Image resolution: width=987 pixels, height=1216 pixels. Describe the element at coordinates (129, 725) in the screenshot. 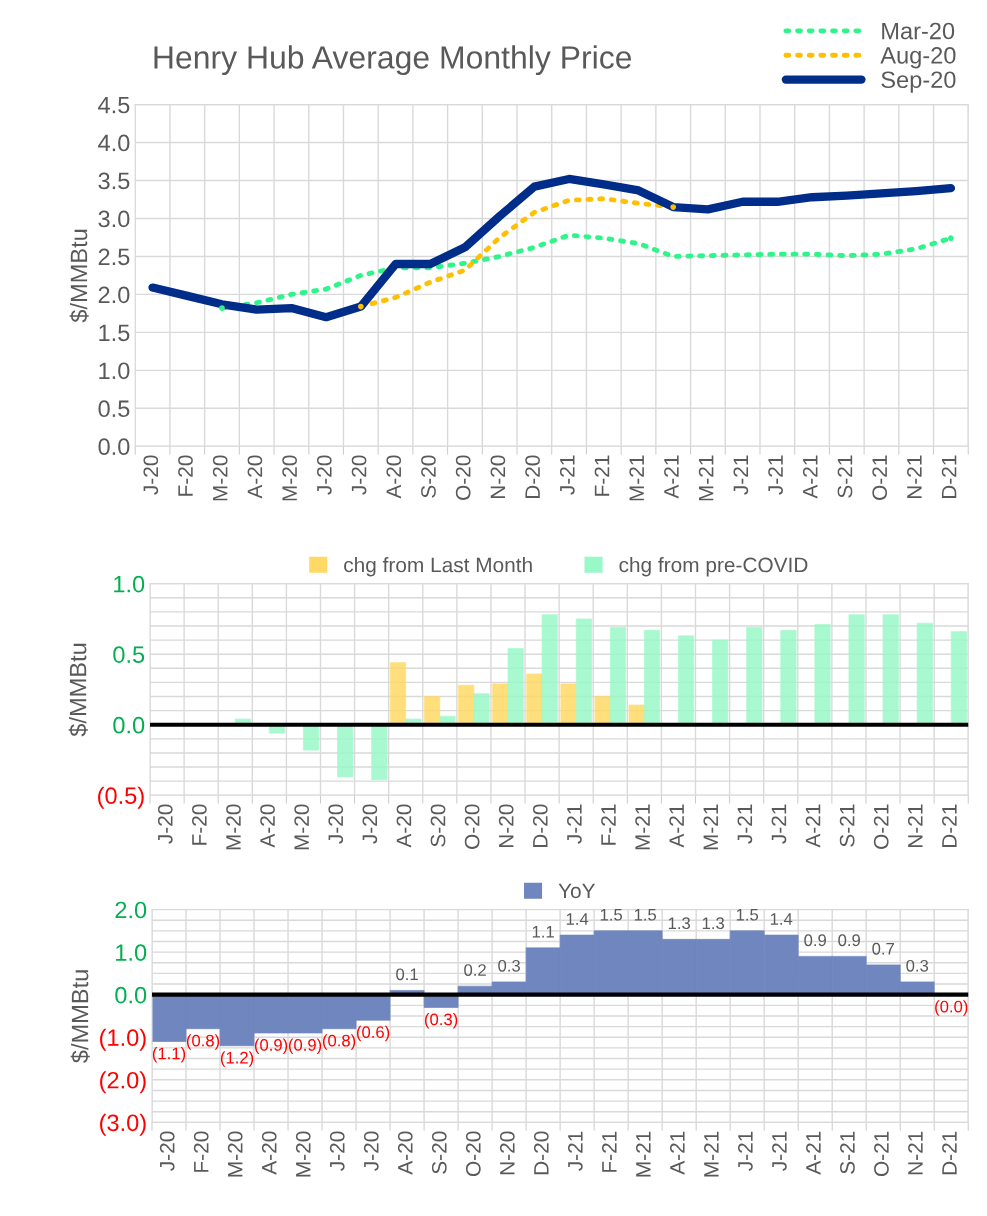

I see `y-tick-label: 0.0` at that location.